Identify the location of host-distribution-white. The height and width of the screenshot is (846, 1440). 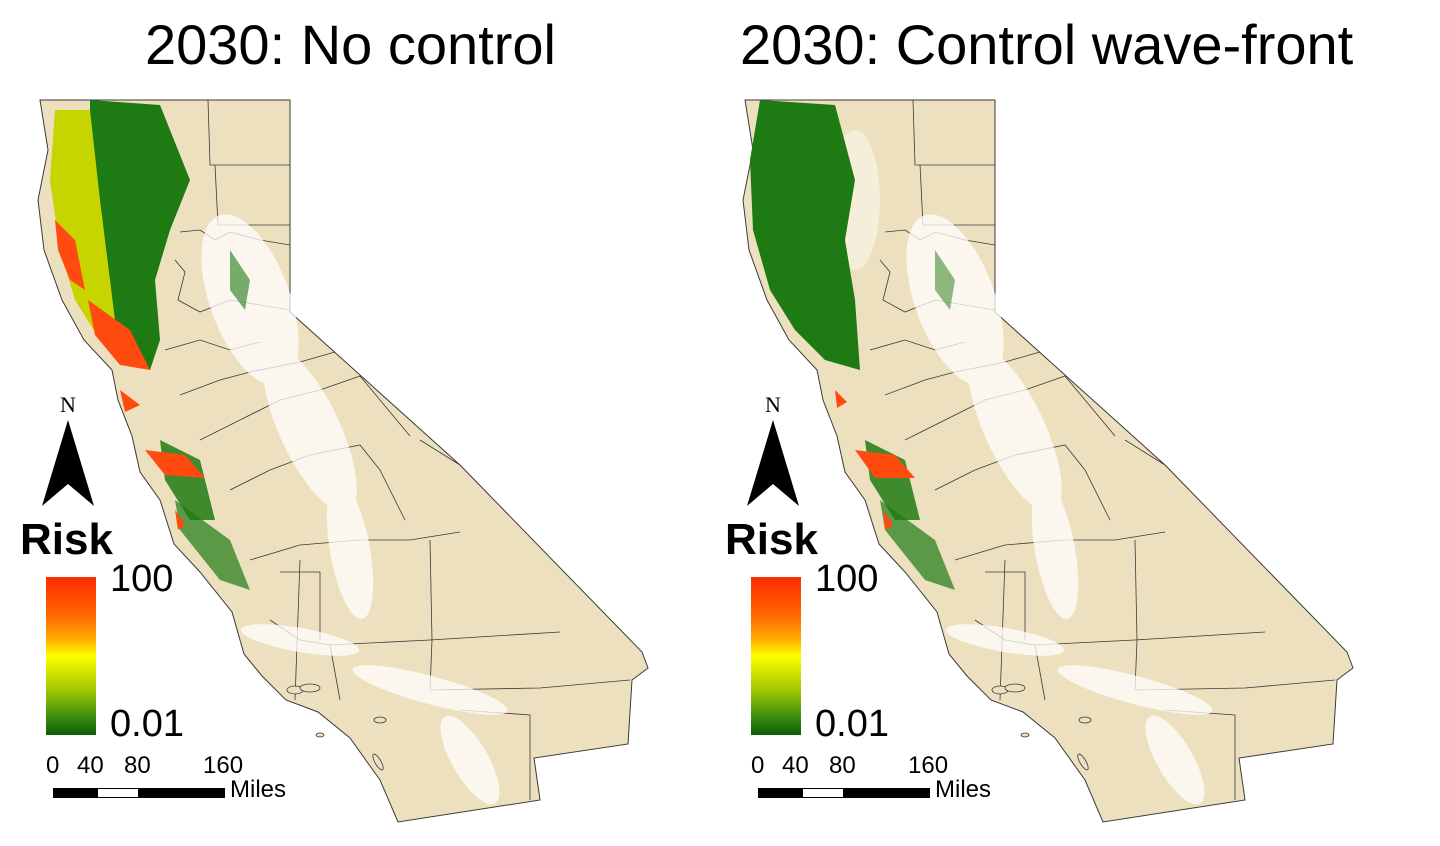
(354, 509).